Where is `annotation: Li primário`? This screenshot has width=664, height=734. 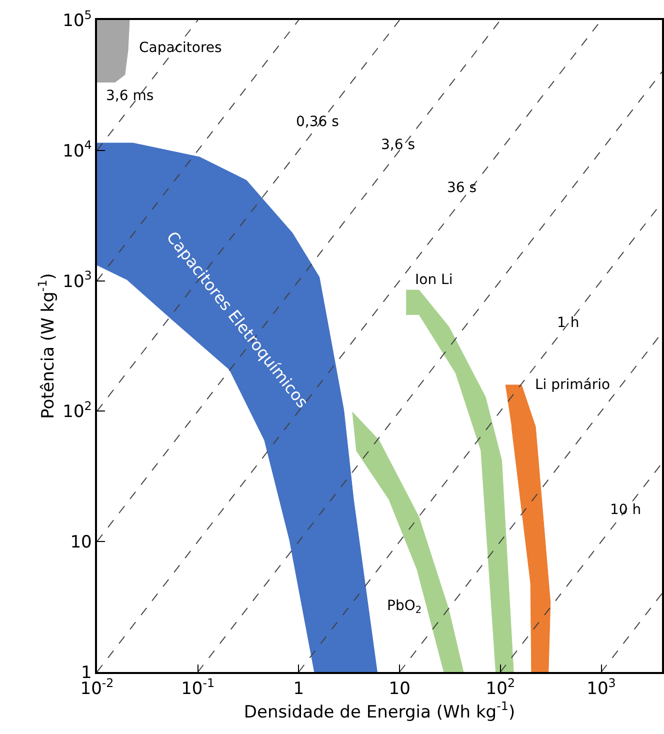
annotation: Li primário is located at coordinates (572, 385).